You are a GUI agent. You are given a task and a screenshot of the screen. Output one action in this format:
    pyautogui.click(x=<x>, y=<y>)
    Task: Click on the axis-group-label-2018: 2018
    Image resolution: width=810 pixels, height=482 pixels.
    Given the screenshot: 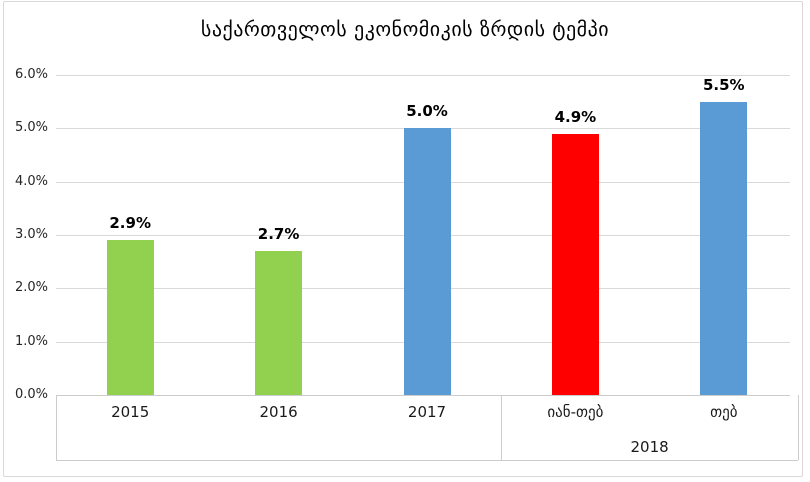 What is the action you would take?
    pyautogui.click(x=649, y=447)
    